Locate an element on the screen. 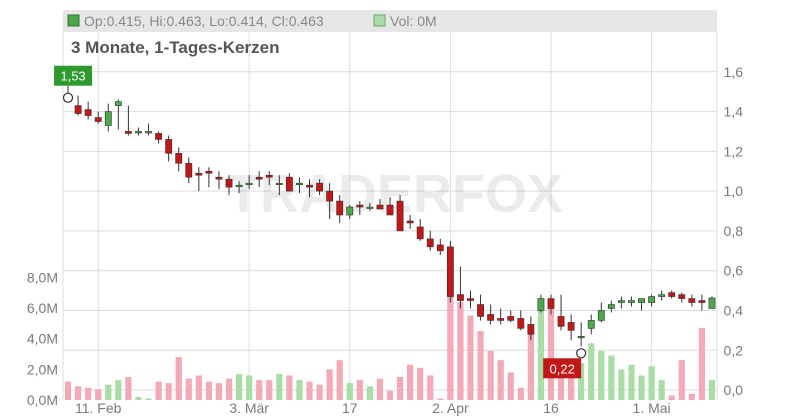 The image size is (800, 420). volume-tick-label: 4,0M is located at coordinates (42, 339).